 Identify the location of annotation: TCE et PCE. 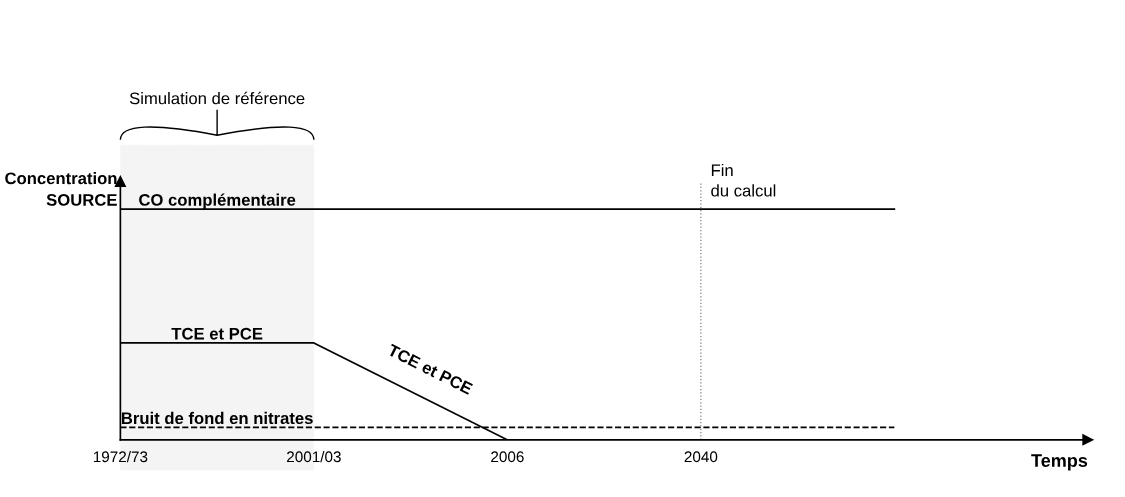
(430, 369).